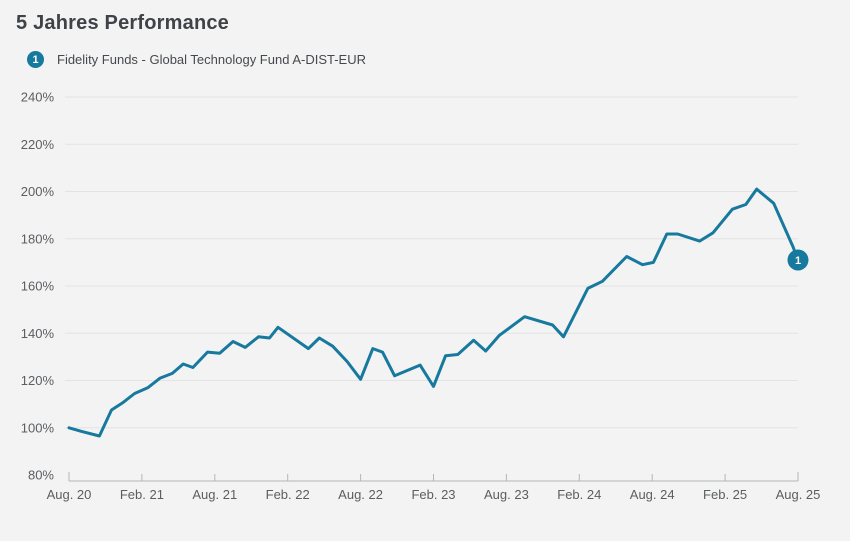 The width and height of the screenshot is (850, 541). Describe the element at coordinates (38, 380) in the screenshot. I see `y-axis-tick-label: 120%` at that location.